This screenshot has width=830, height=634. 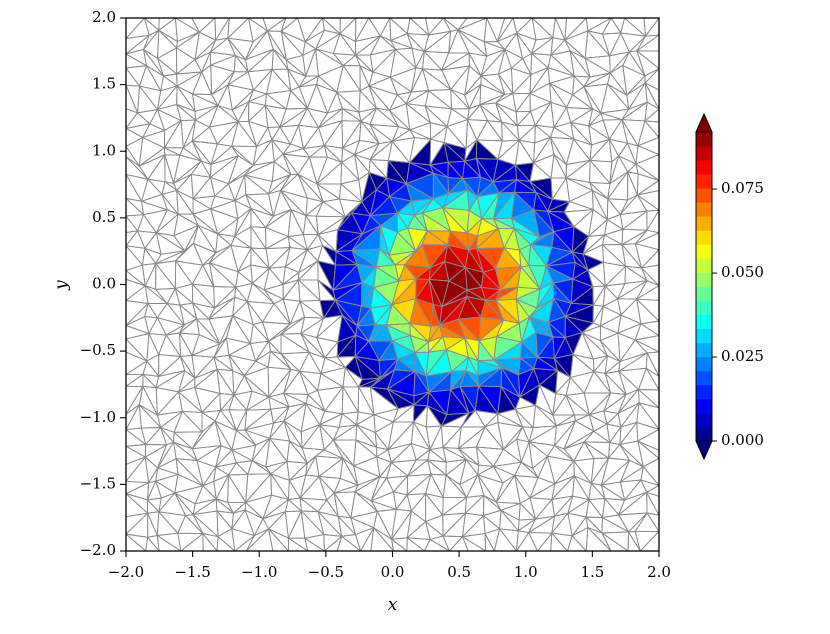 I want to click on colorbar-tick-label: 0.075, so click(x=742, y=188).